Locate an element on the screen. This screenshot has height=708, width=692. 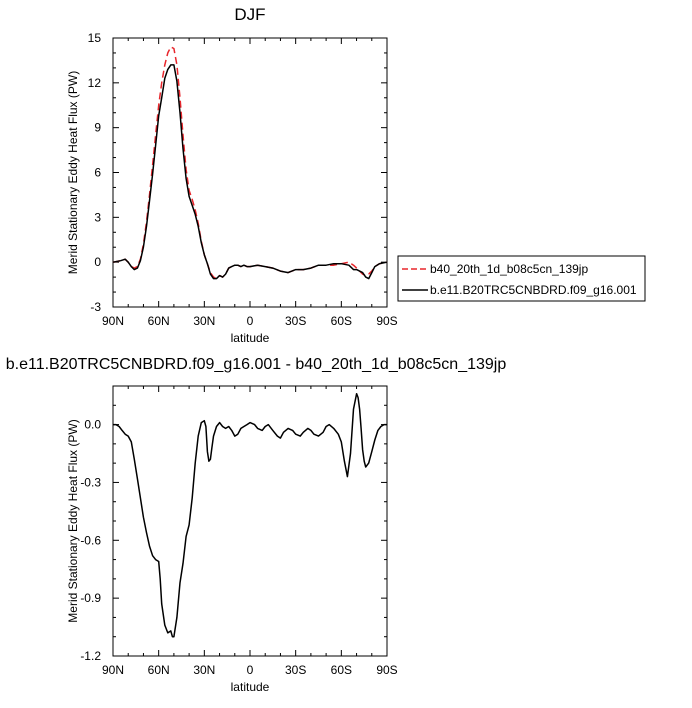
chart-title: DJF is located at coordinates (249, 14).